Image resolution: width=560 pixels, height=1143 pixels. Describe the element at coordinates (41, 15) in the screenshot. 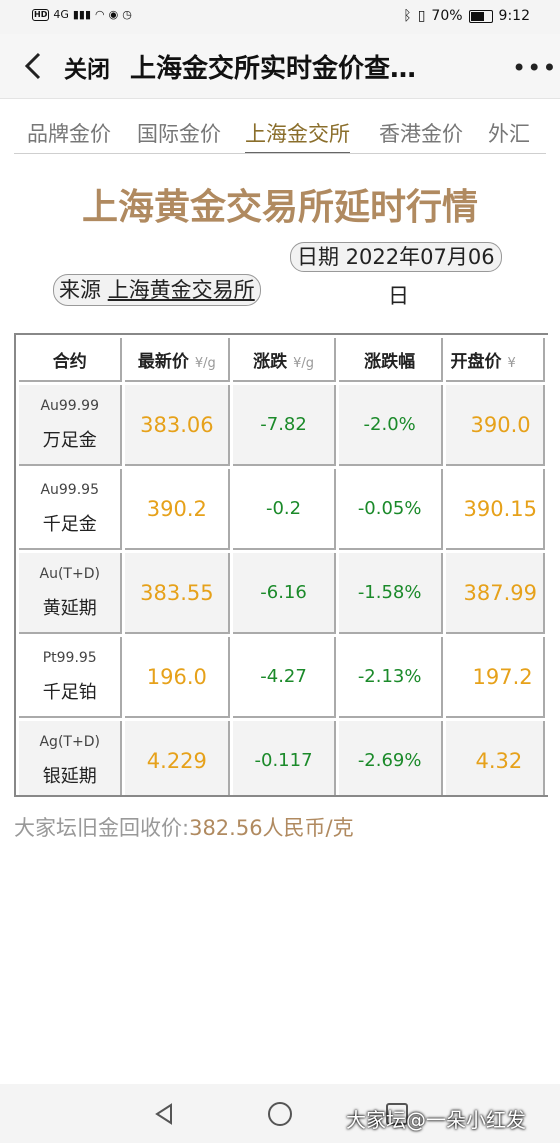

I see `hd-icon: HD` at that location.